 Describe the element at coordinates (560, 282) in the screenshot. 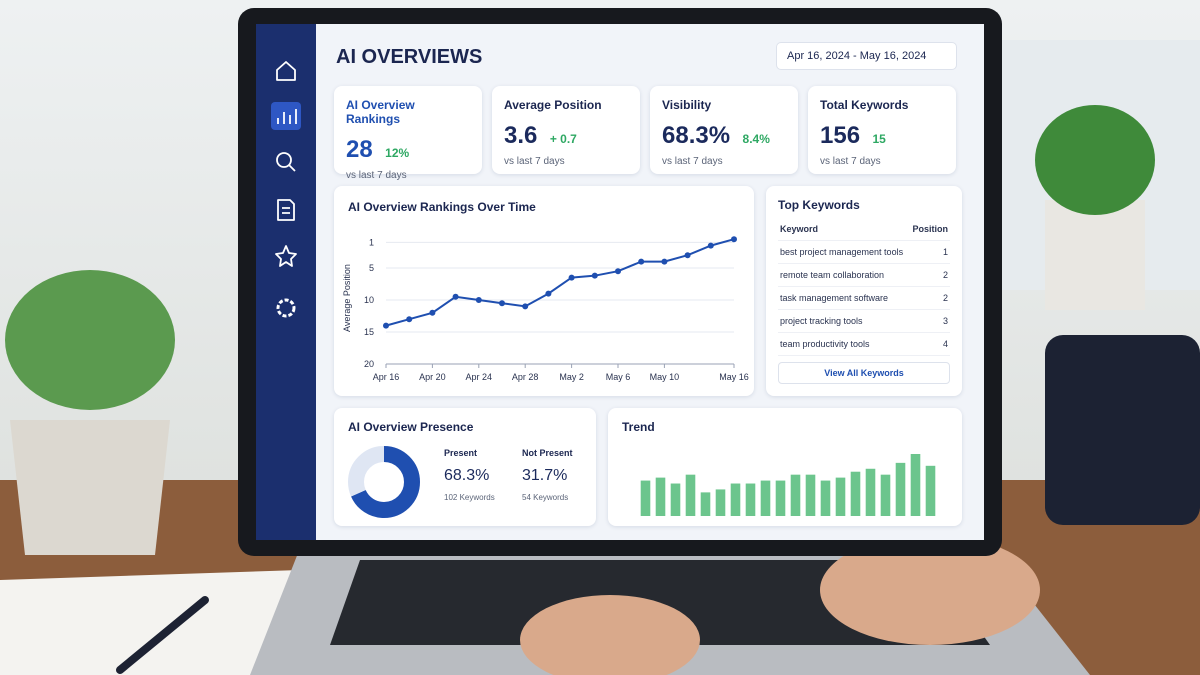

I see `line-series` at that location.